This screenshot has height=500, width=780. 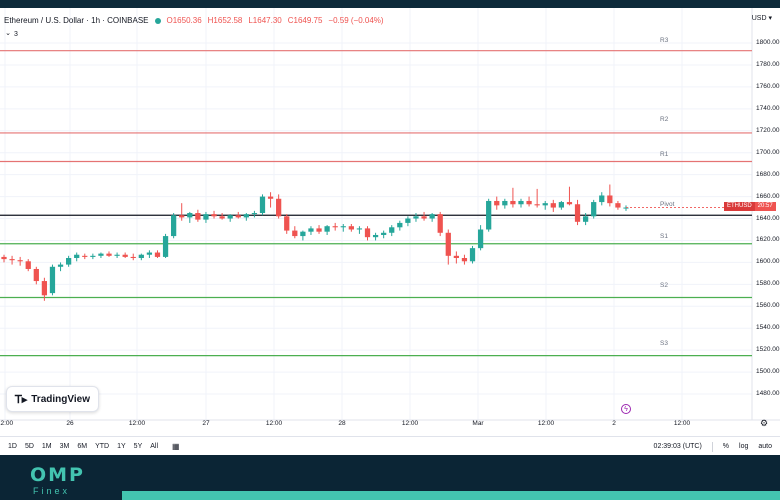 I want to click on price-tick-label: 1800.00, so click(x=768, y=42).